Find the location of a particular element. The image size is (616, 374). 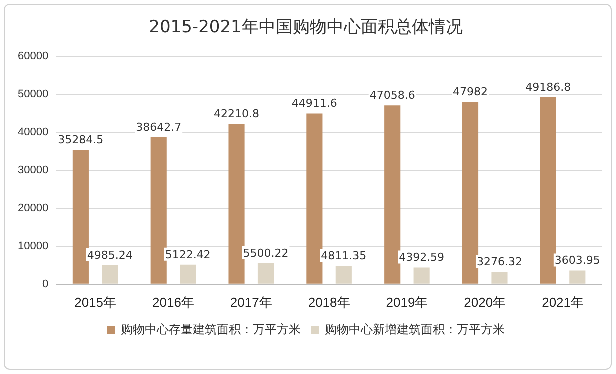

legend-label: 购物中心新增建筑面积：万平方米 is located at coordinates (415, 329).